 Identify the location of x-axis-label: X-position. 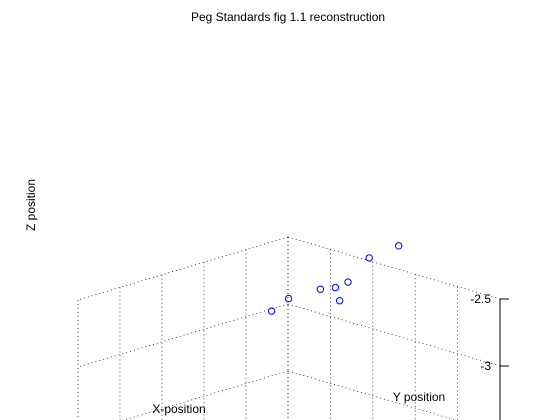
(178, 409).